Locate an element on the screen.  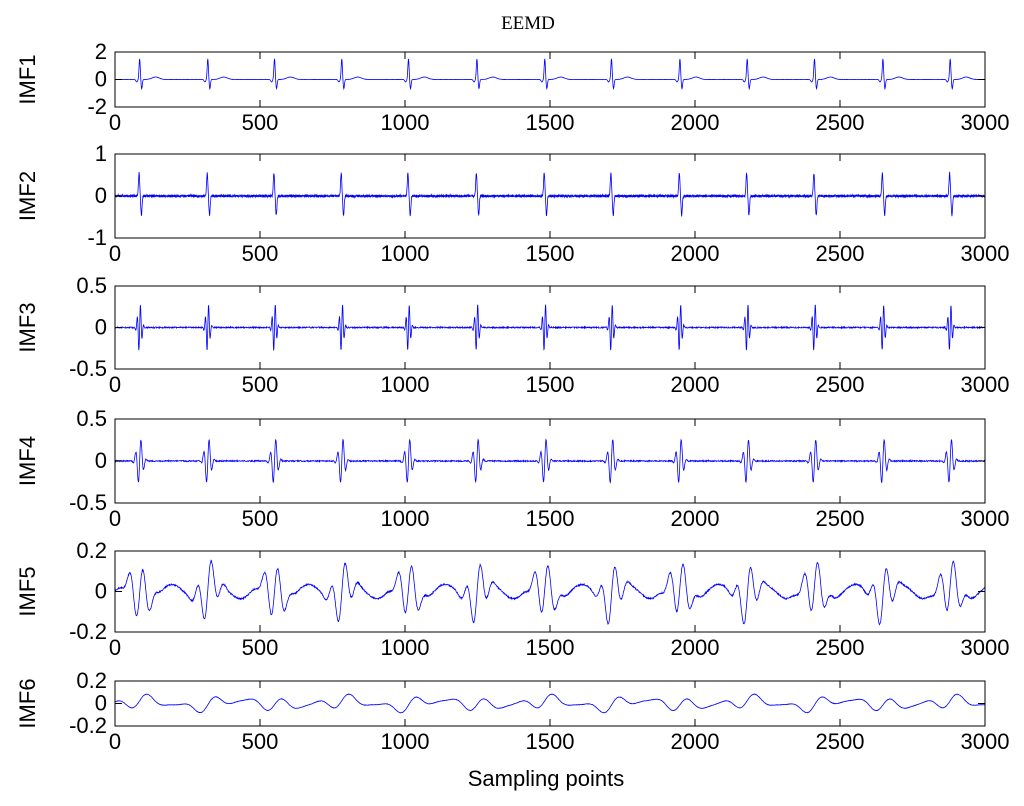
trace-imf5 is located at coordinates (550, 592).